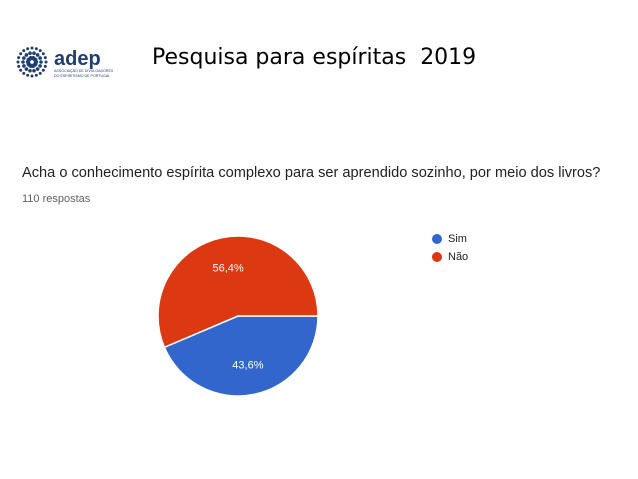  I want to click on legend-swatch-sim, so click(437, 239).